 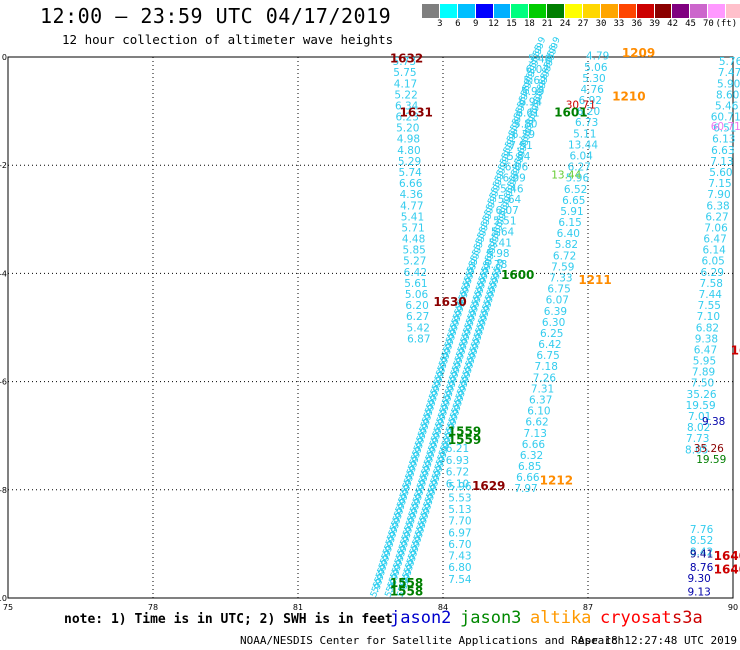 I want to click on wave-height-value: 7.44, so click(x=711, y=295).